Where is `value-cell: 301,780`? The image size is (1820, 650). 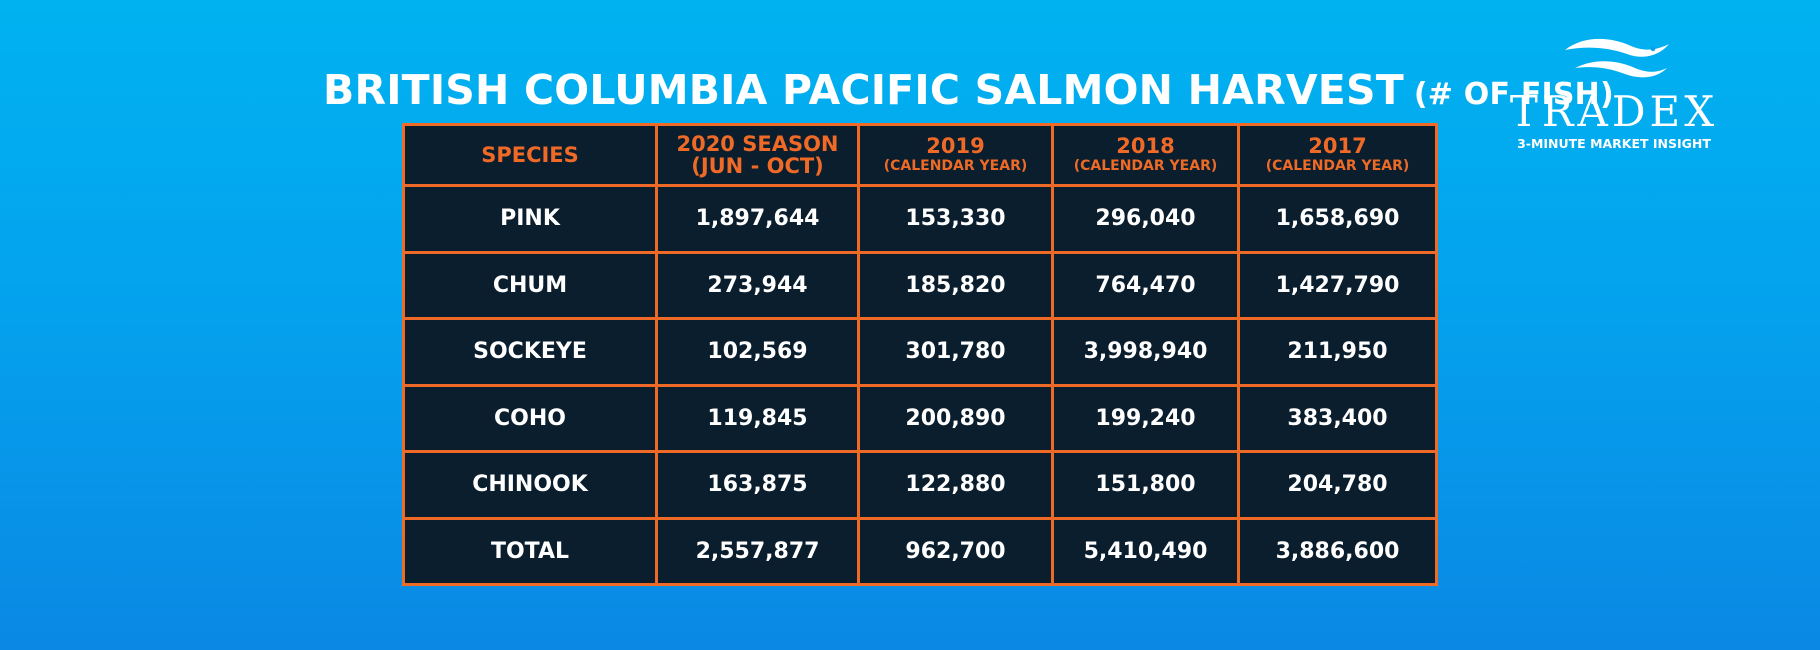 value-cell: 301,780 is located at coordinates (955, 352).